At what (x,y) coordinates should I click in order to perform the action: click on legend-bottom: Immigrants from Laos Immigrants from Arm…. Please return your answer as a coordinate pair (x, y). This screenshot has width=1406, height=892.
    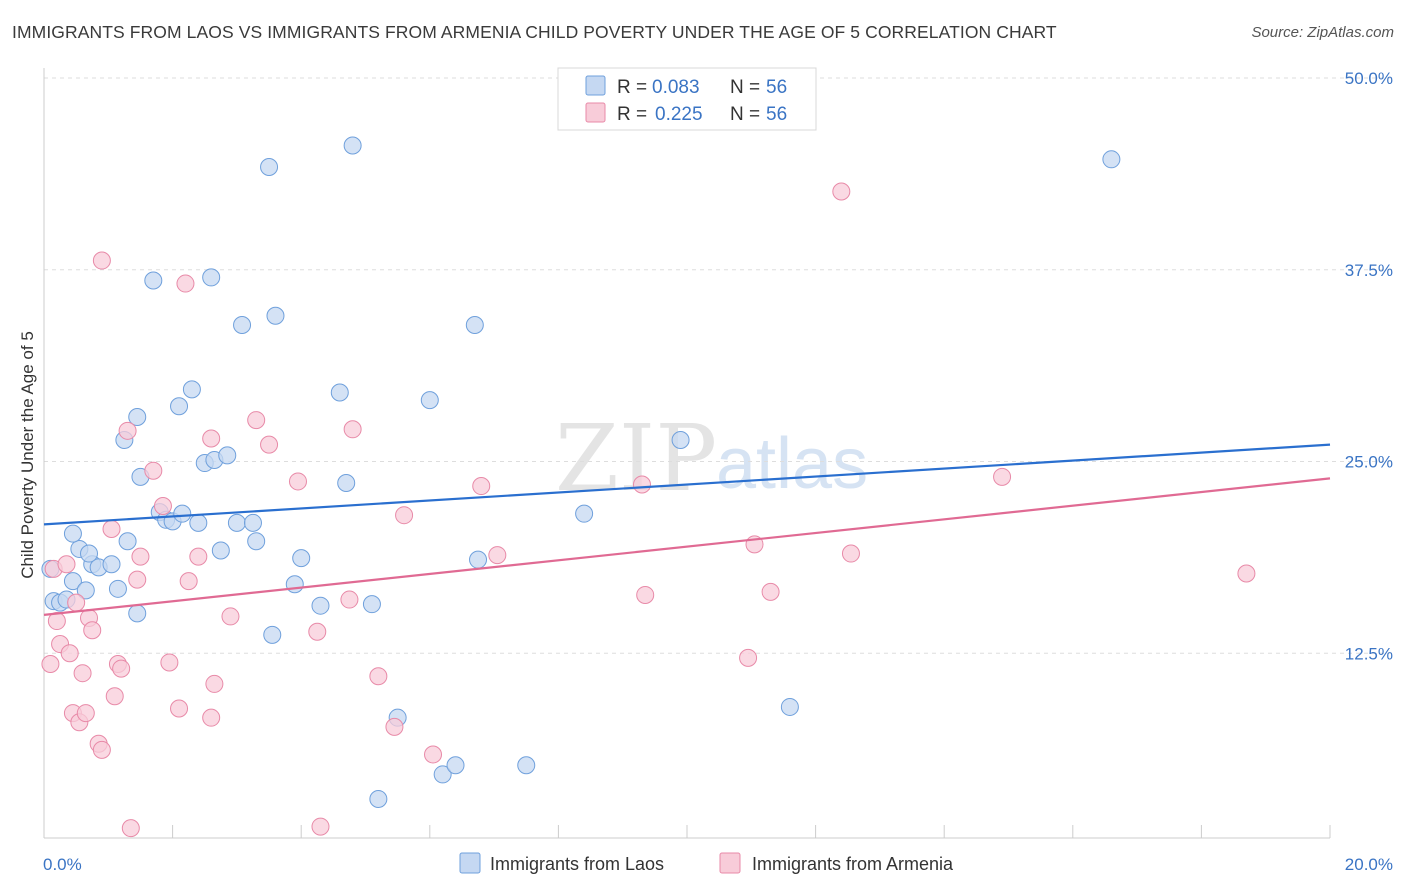
    Looking at the image, I should click on (706, 863).